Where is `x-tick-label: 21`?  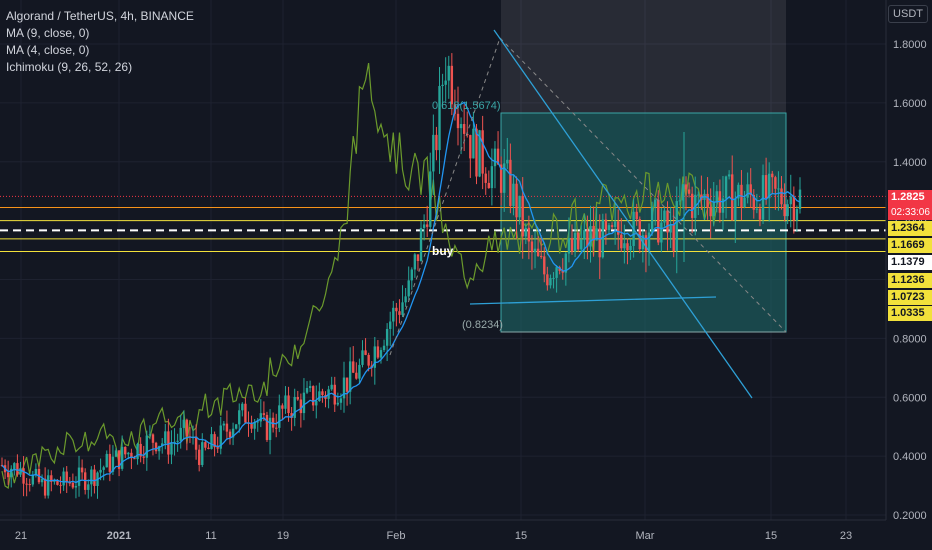
x-tick-label: 21 is located at coordinates (21, 536).